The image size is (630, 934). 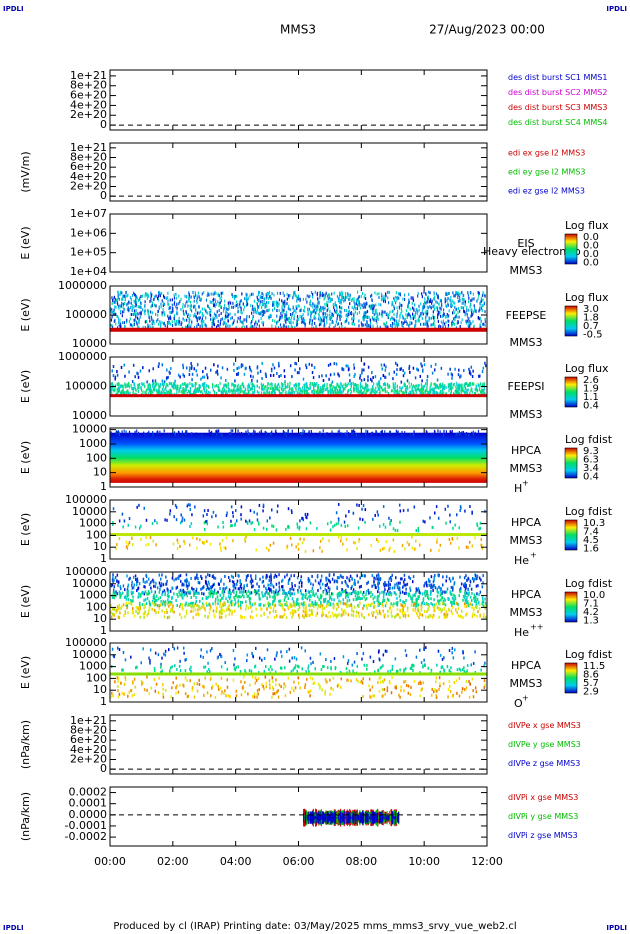 What do you see at coordinates (532, 251) in the screenshot?
I see `panel-note: Heavy electron to` at bounding box center [532, 251].